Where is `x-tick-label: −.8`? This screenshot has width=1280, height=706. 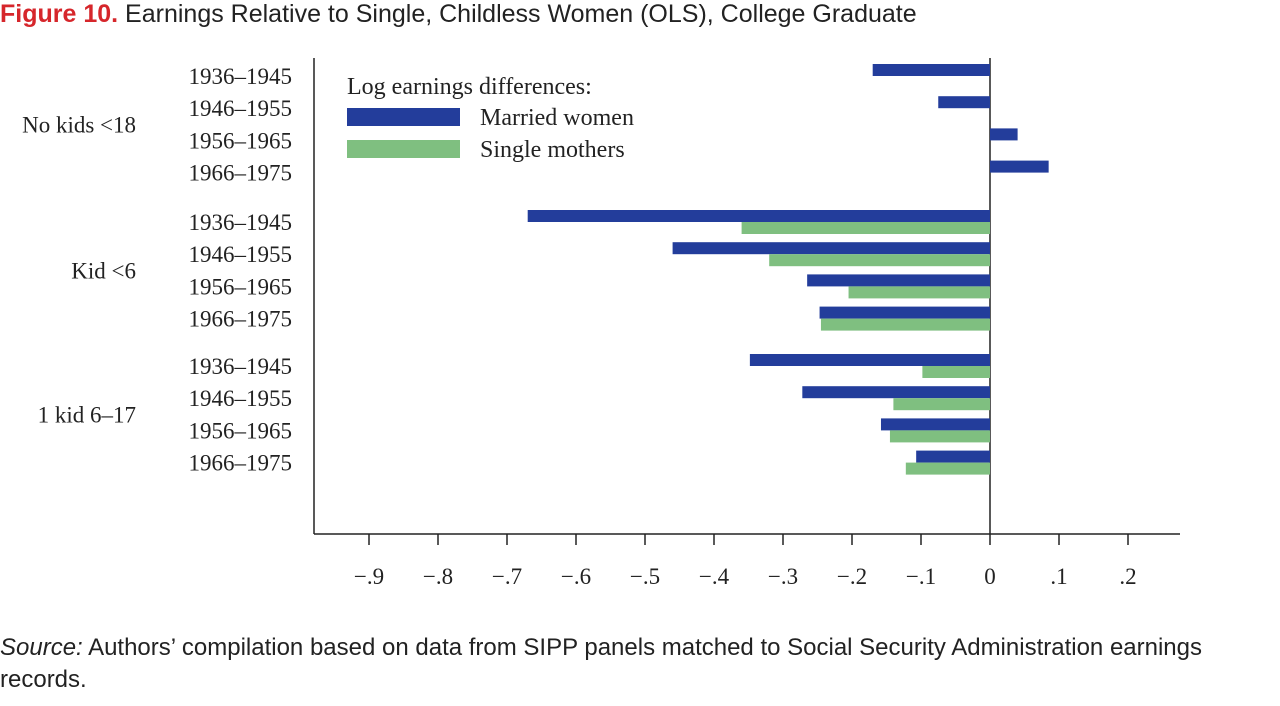
x-tick-label: −.8 is located at coordinates (438, 576).